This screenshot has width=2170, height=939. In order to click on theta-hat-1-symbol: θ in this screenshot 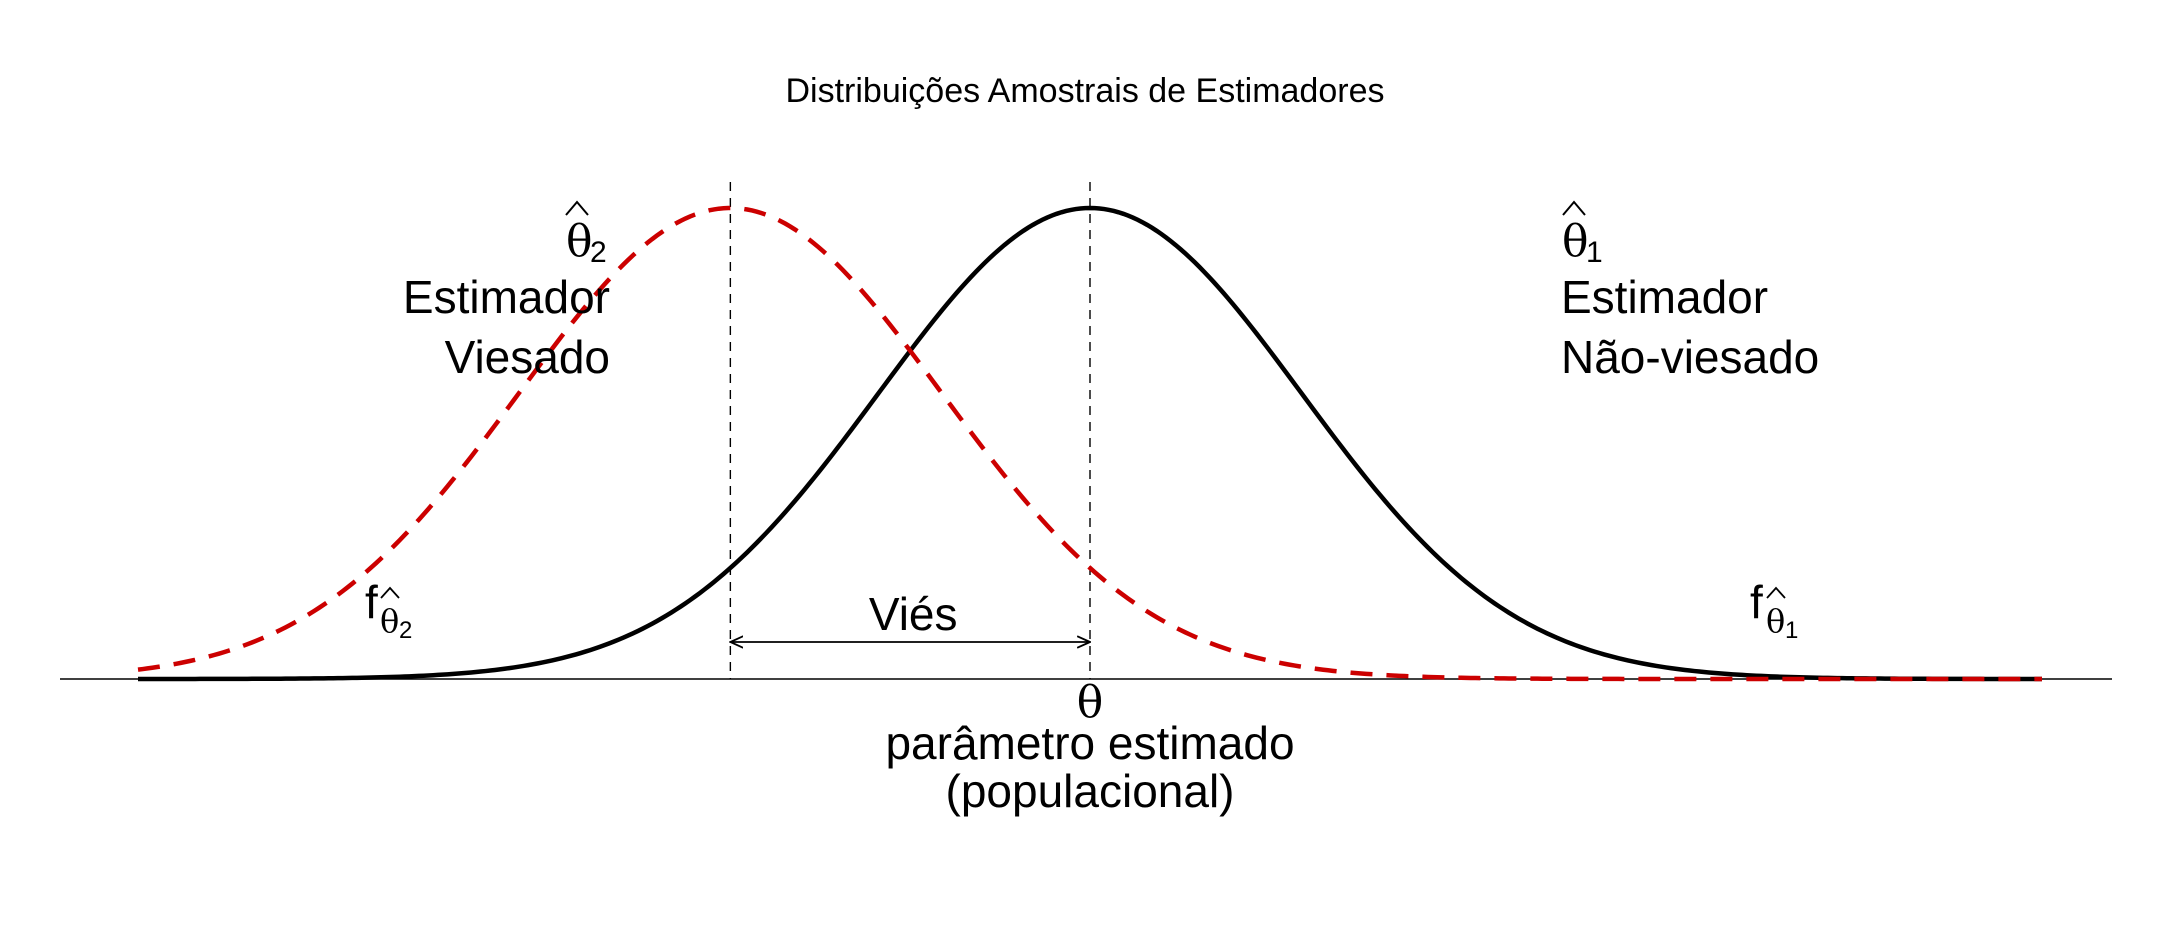, I will do `click(1575, 241)`.